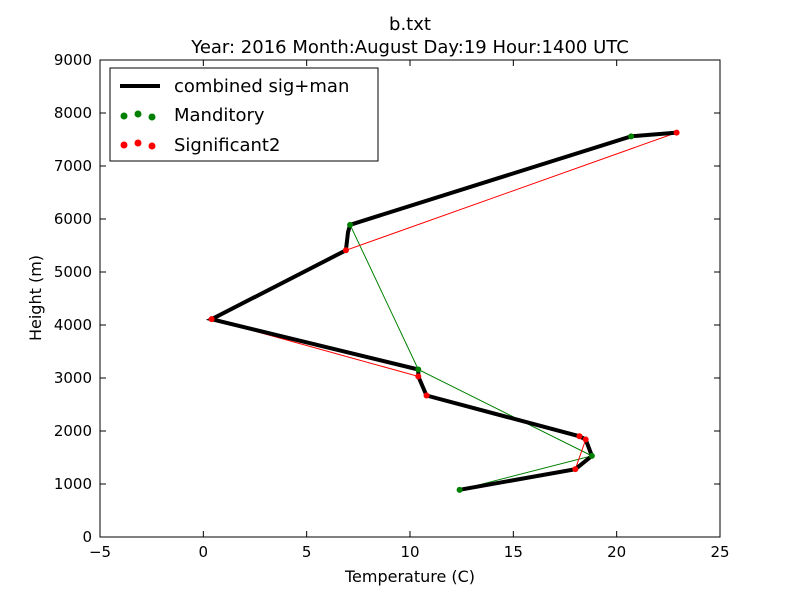  What do you see at coordinates (73, 113) in the screenshot?
I see `y-tick-label: 8000` at bounding box center [73, 113].